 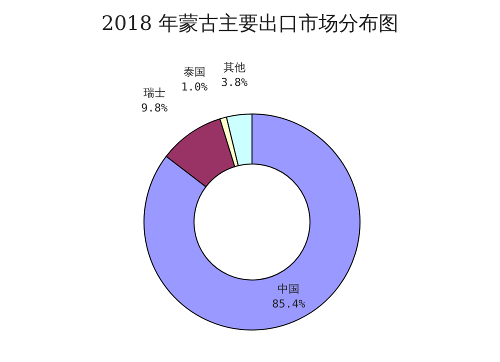 I want to click on slice-label: 其他, so click(x=234, y=67).